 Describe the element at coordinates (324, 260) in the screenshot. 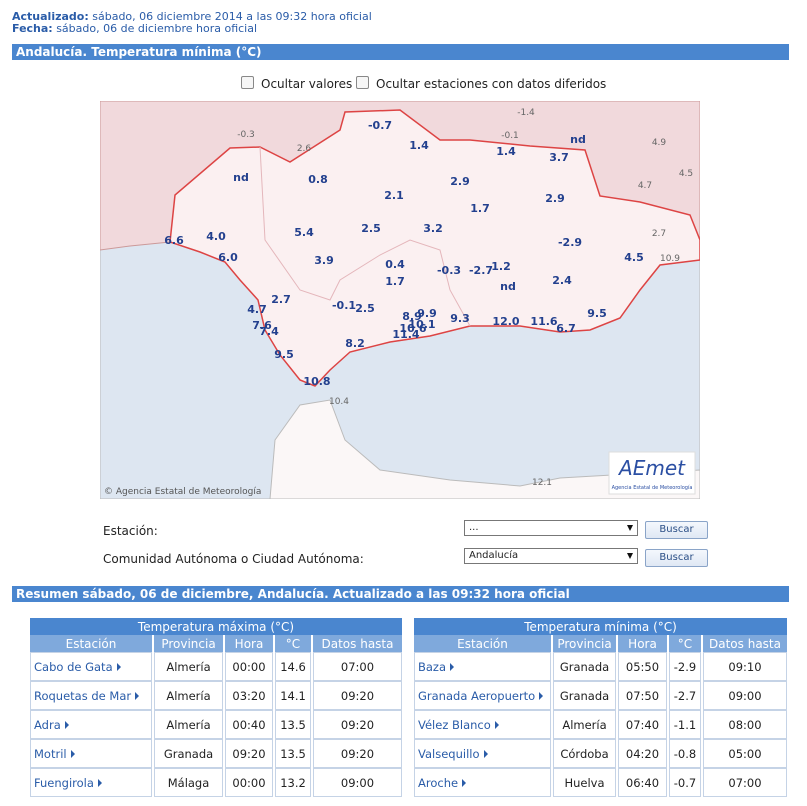

I see `station-value: 3.9` at that location.